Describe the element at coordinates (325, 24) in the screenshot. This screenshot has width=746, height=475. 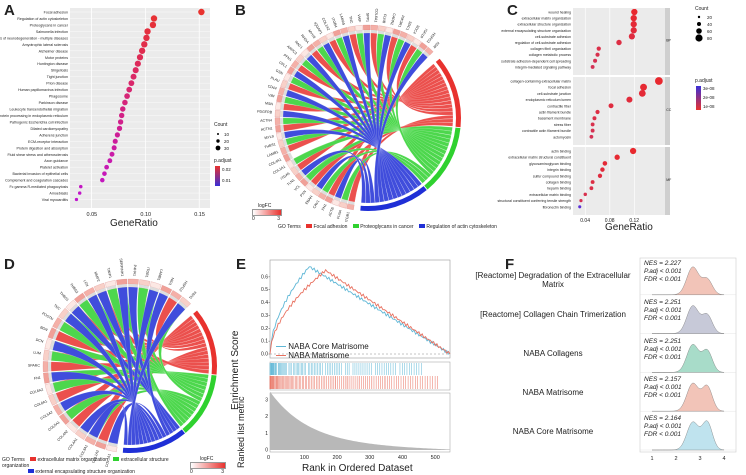
I see `panel-b-gene-label: COL1A2` at that location.